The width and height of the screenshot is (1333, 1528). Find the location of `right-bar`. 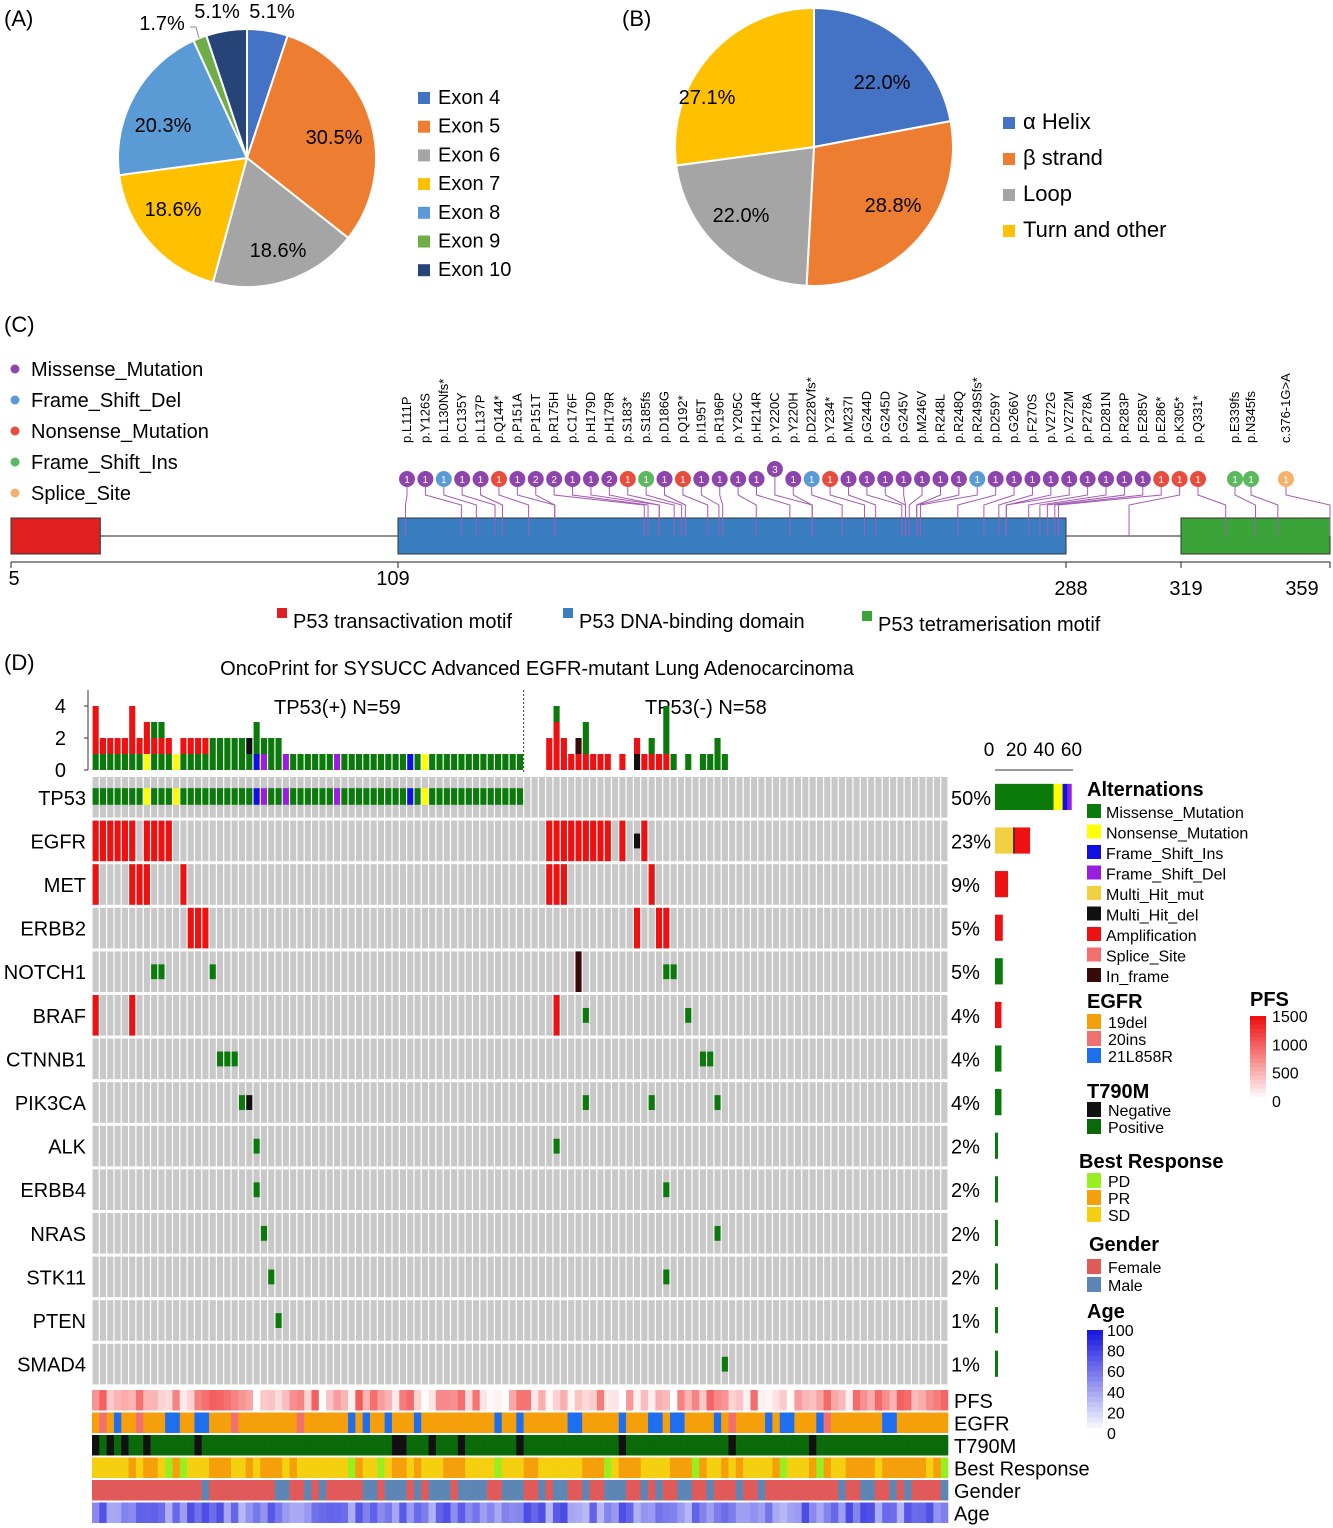

right-bar is located at coordinates (1024, 797).